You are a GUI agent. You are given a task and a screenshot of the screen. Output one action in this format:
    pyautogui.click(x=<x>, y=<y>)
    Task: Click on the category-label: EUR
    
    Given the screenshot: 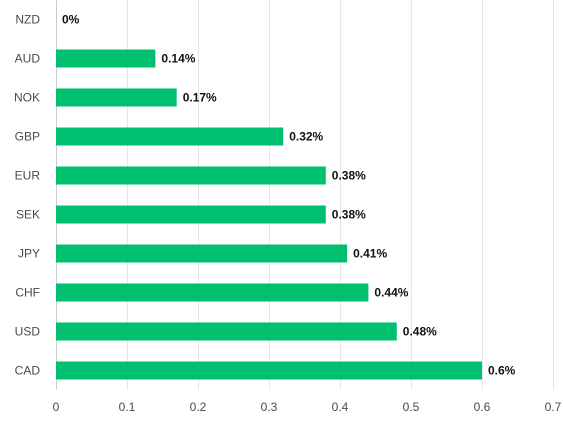 What is the action you would take?
    pyautogui.click(x=28, y=176)
    